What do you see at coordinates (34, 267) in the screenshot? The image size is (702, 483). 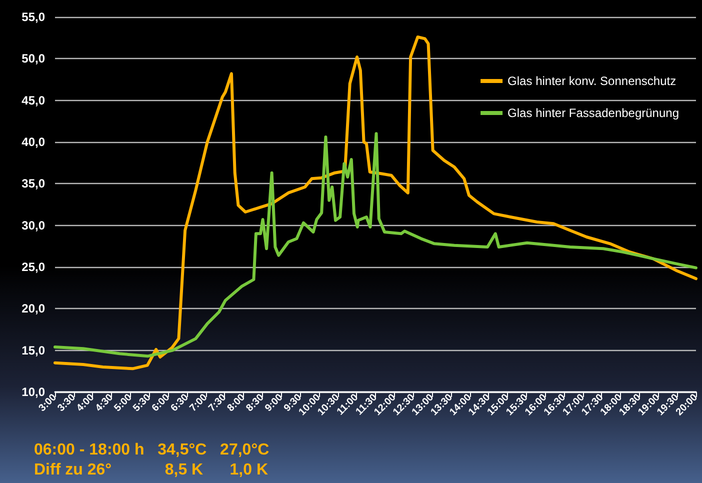 I see `y-tick-label: 25,0` at bounding box center [34, 267].